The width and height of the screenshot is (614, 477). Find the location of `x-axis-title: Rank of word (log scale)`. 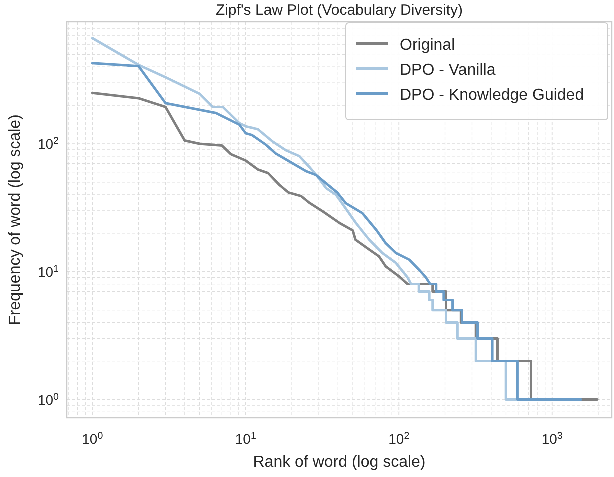

x-axis-title: Rank of word (log scale) is located at coordinates (339, 462).